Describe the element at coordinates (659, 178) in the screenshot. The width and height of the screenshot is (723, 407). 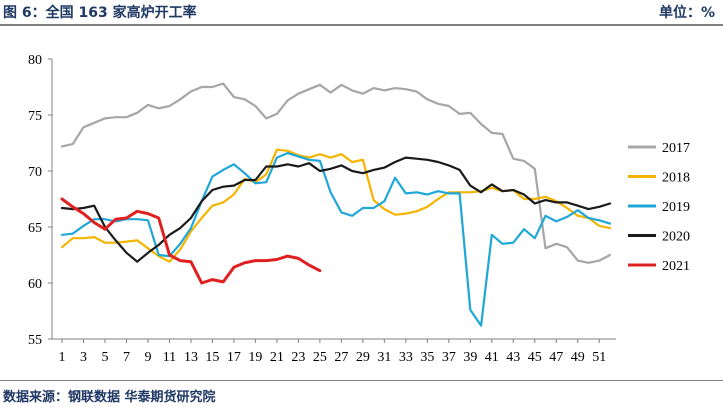
I see `legend-item-2018: 2018` at that location.